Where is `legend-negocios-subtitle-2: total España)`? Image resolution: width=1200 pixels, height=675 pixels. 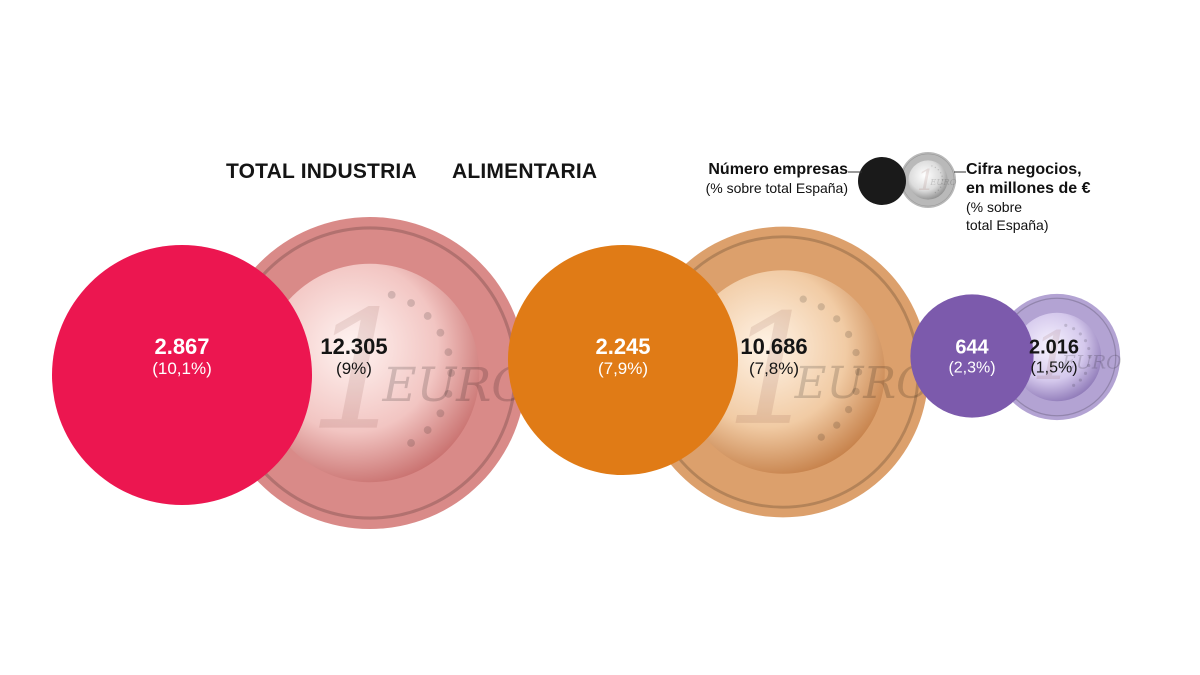
legend-negocios-subtitle-2: total España) is located at coordinates (1007, 225).